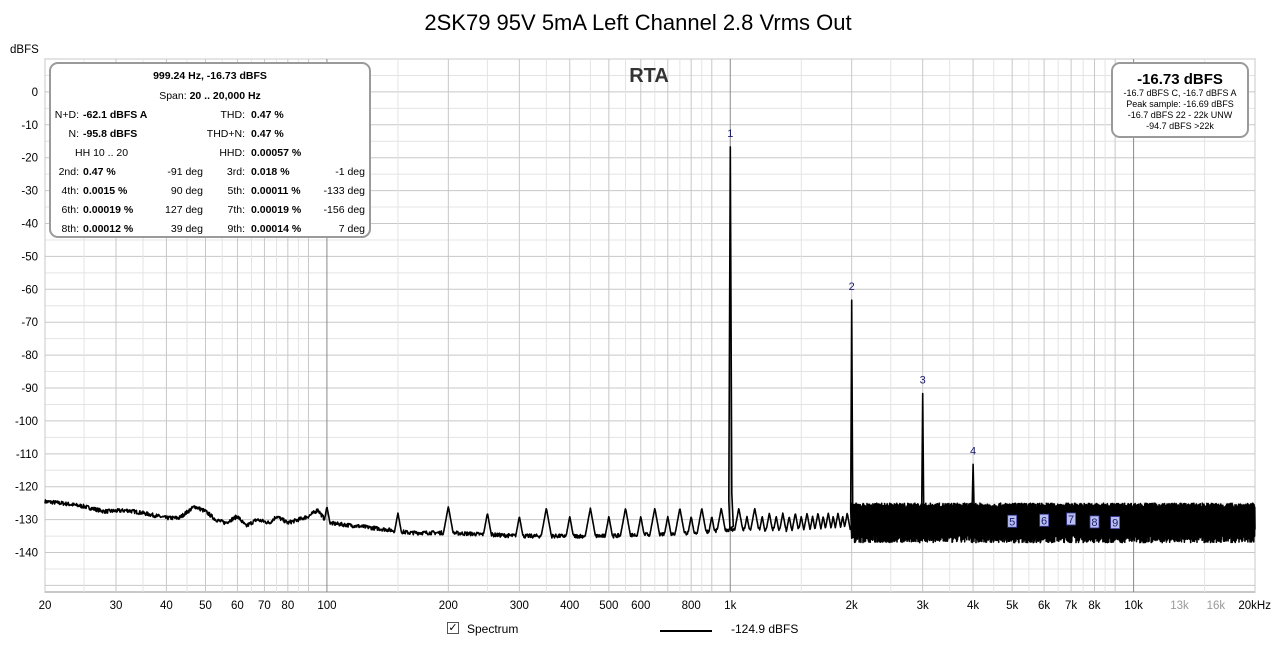 The width and height of the screenshot is (1276, 645). What do you see at coordinates (74, 134) in the screenshot?
I see `n-label: N:` at bounding box center [74, 134].